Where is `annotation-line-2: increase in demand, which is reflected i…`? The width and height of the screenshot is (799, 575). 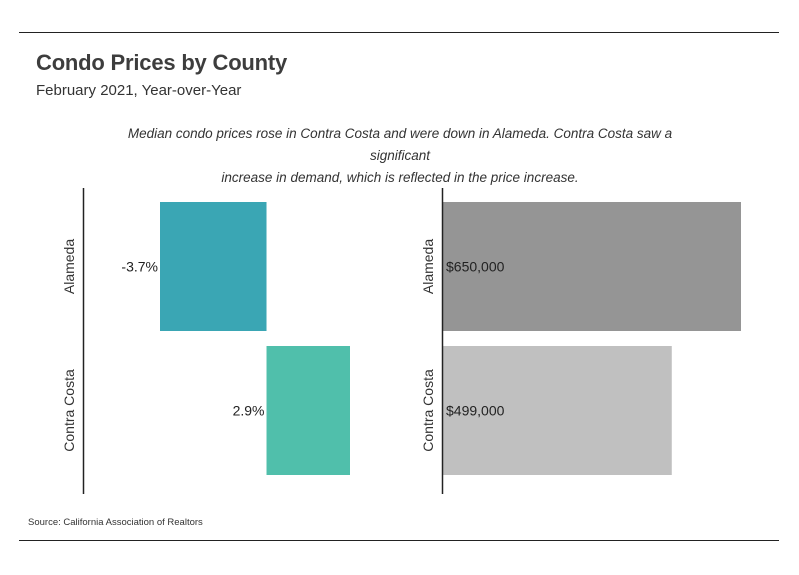
annotation-line-2: increase in demand, which is reflected i… is located at coordinates (400, 177).